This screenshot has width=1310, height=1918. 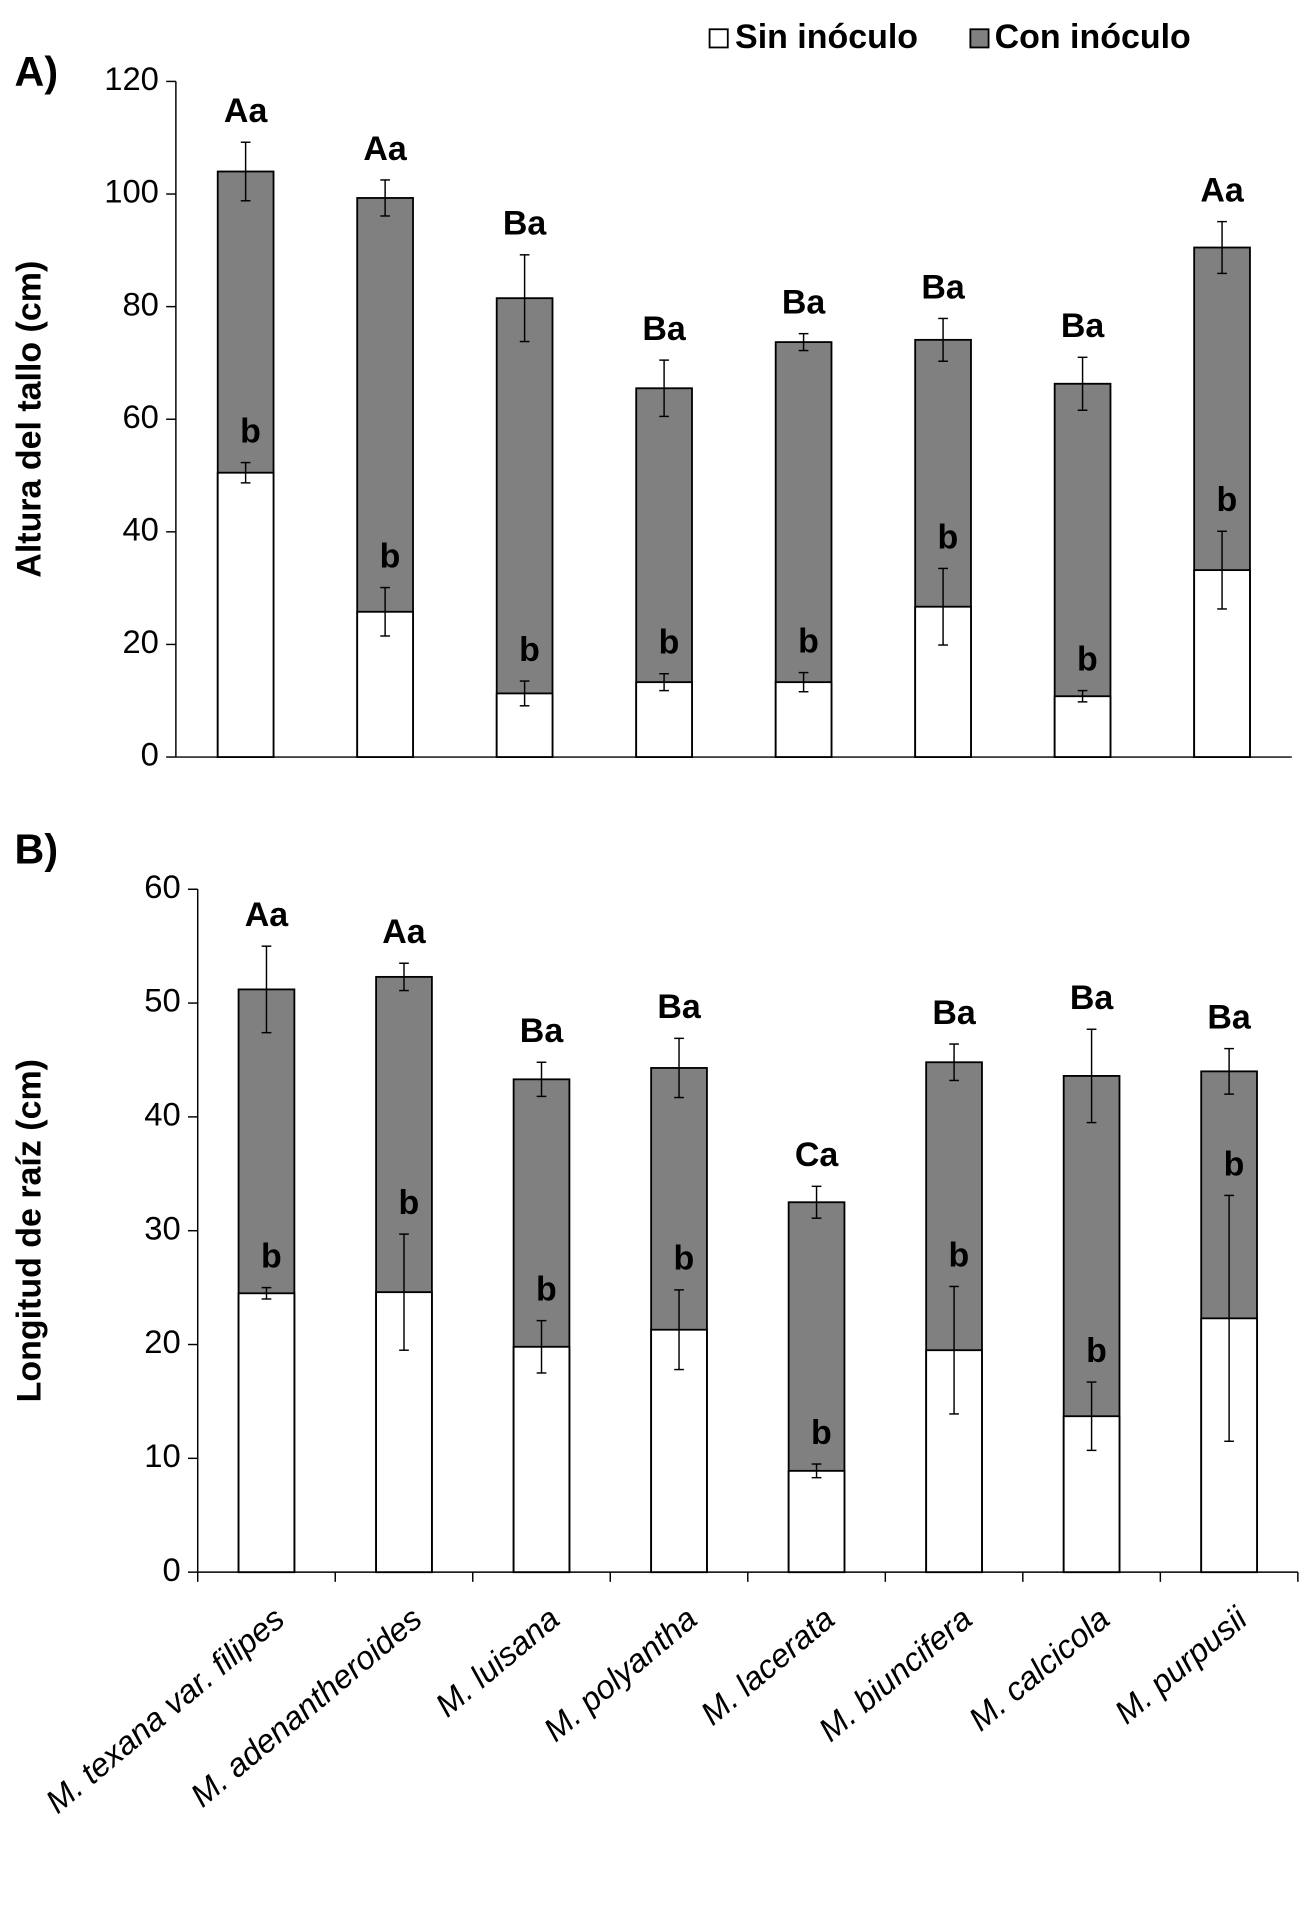 What do you see at coordinates (37, 72) in the screenshot?
I see `panel-label: A)` at bounding box center [37, 72].